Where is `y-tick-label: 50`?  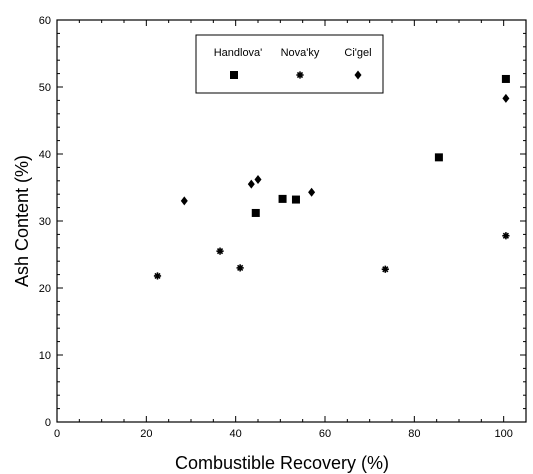 y-tick-label: 50 is located at coordinates (45, 88).